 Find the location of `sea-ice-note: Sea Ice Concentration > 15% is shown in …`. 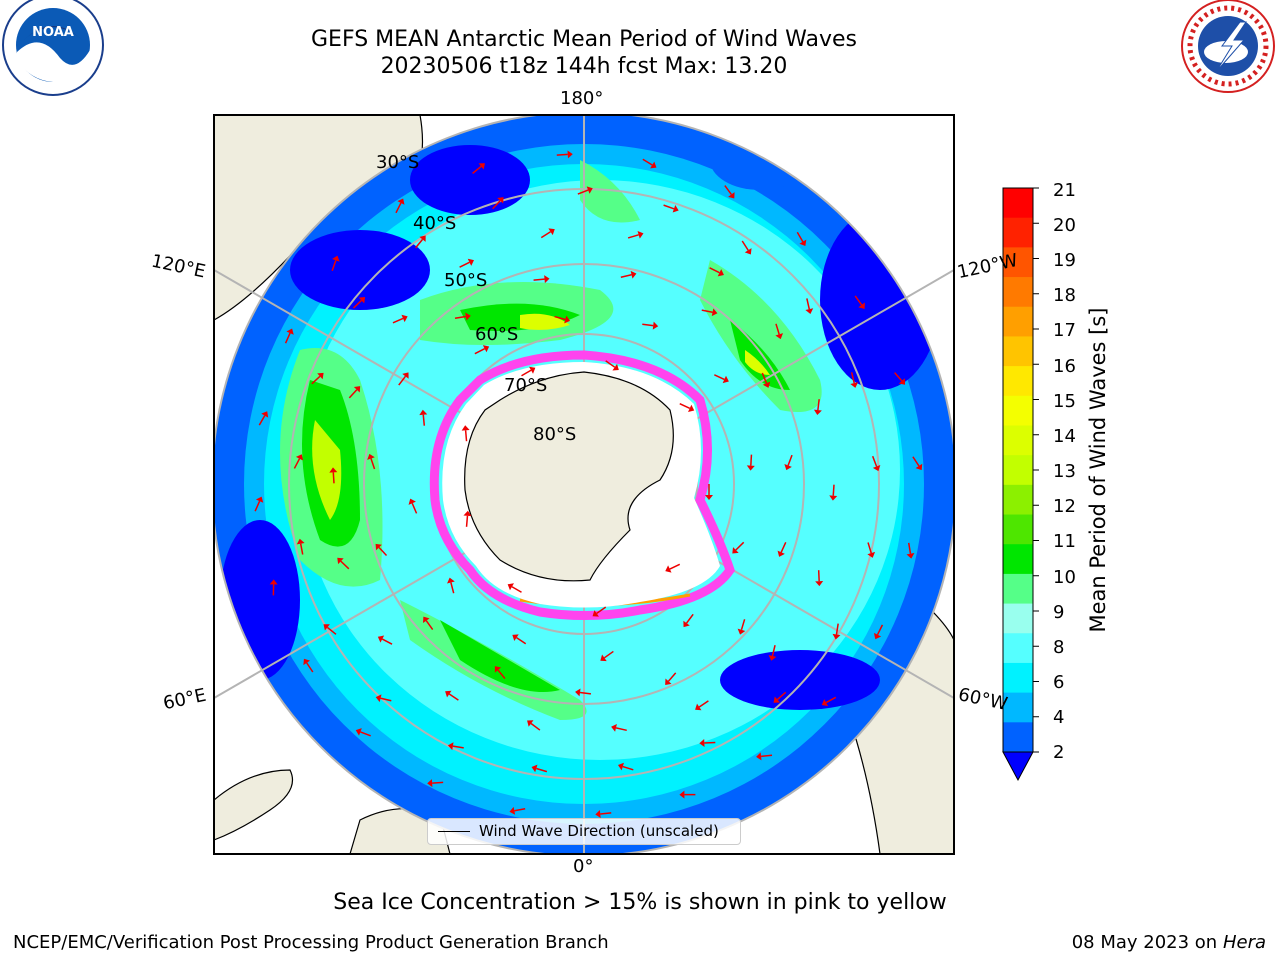

sea-ice-note: Sea Ice Concentration > 15% is shown in … is located at coordinates (640, 902).